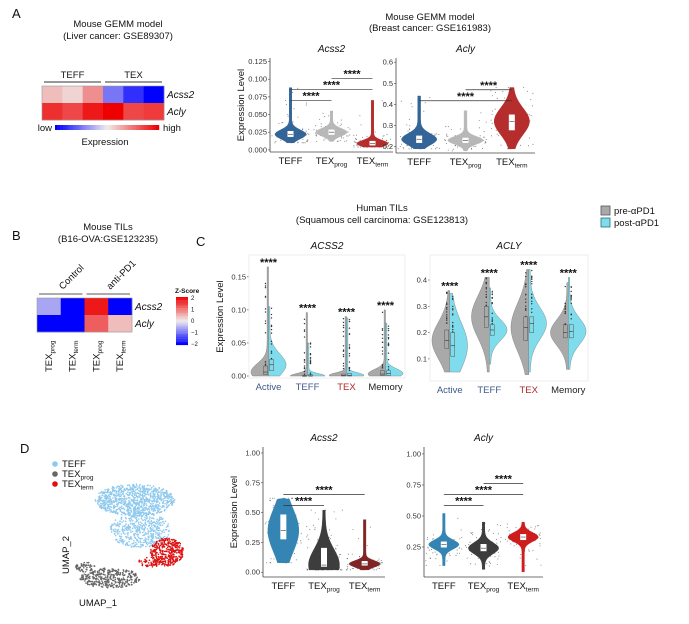 The width and height of the screenshot is (689, 624). I want to click on panel-label-d: D, so click(24, 448).